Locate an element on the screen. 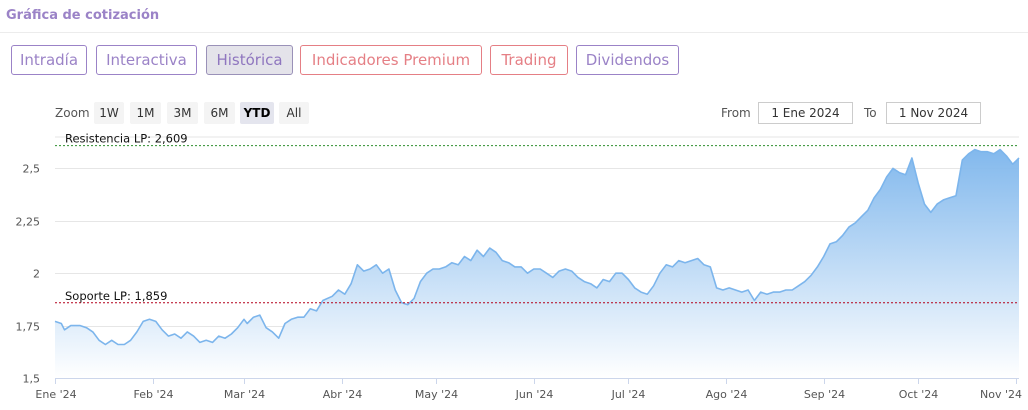 Image resolution: width=1028 pixels, height=410 pixels. x-tick-label: Nov '24 is located at coordinates (1001, 394).